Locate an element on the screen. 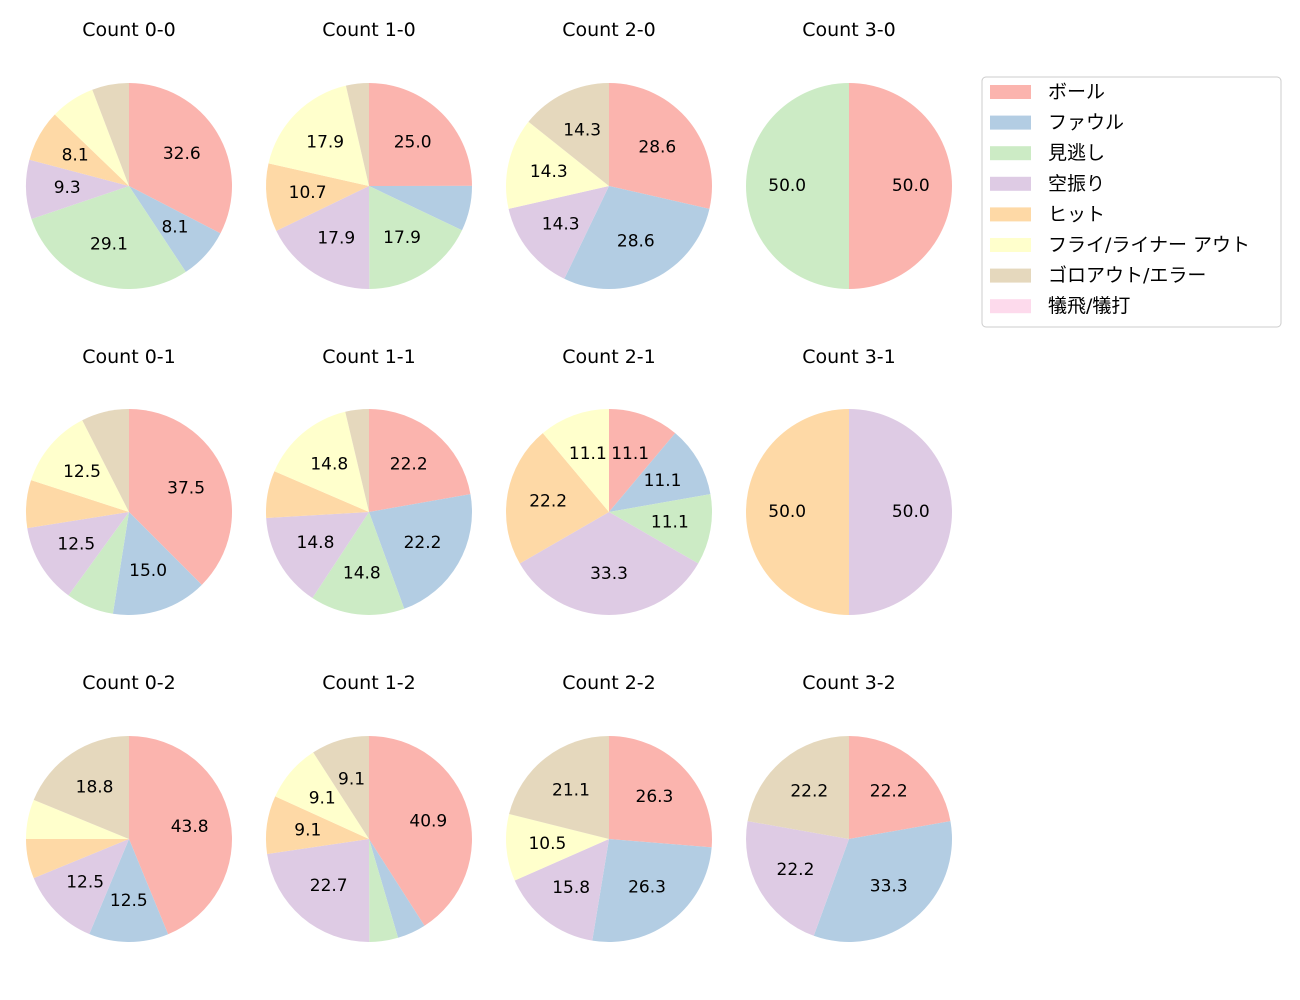 This screenshot has height=1000, width=1300. slice-value-label: 22.7 is located at coordinates (329, 886).